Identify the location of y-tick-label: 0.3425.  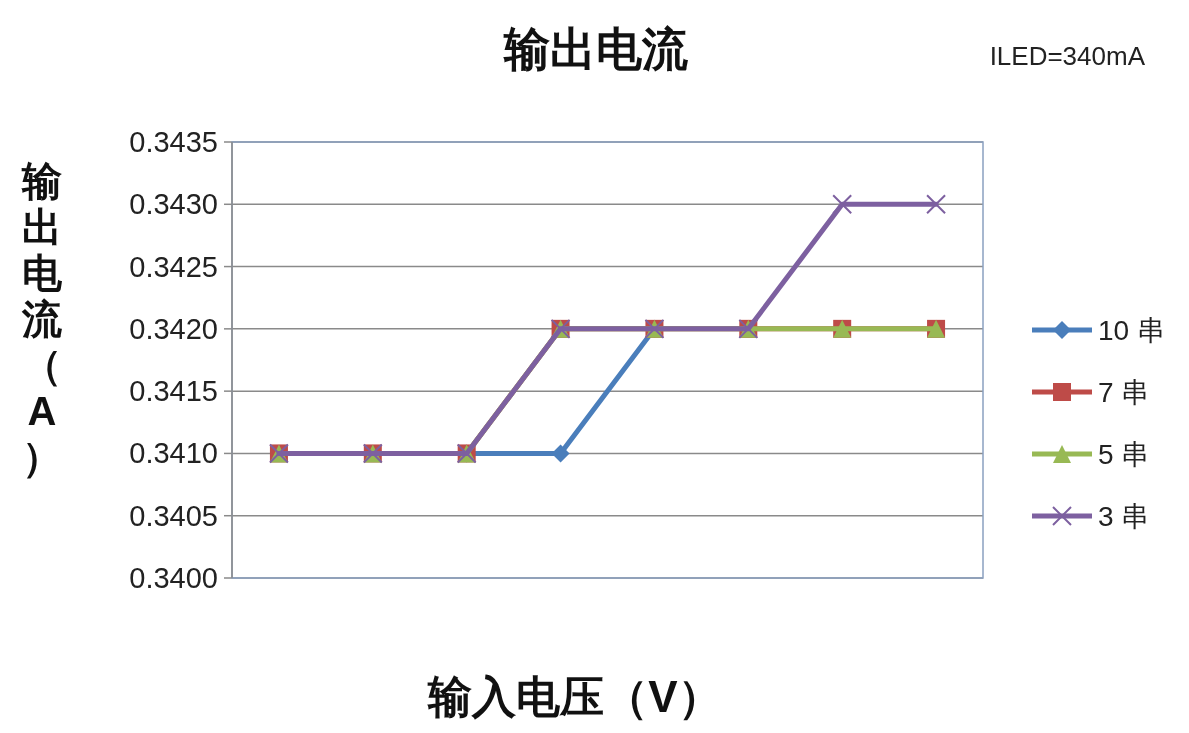
(173, 266).